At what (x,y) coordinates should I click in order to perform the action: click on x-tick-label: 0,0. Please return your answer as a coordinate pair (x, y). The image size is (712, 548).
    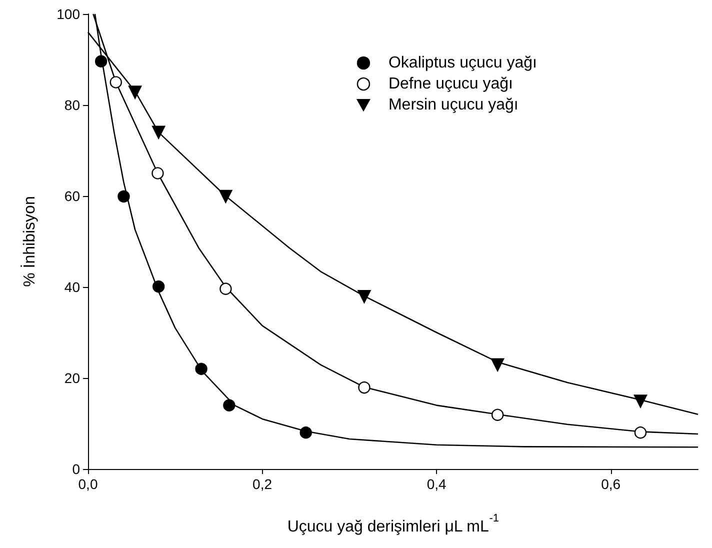
    Looking at the image, I should click on (88, 484).